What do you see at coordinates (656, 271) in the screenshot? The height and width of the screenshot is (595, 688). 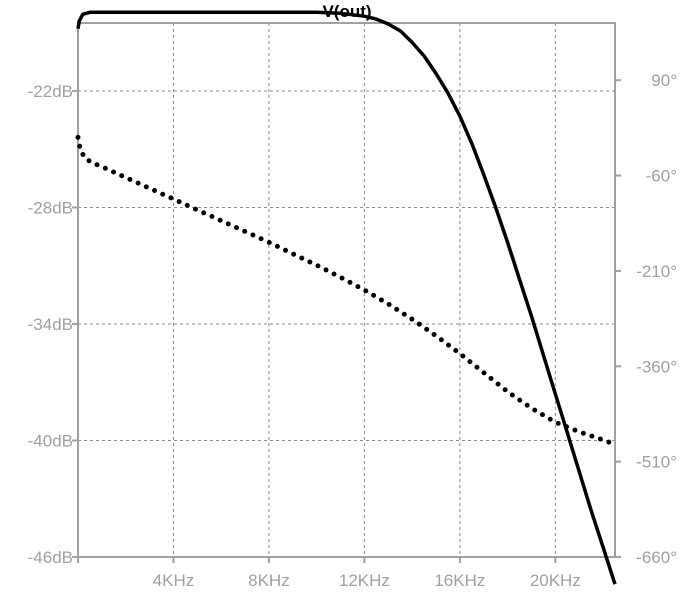 I see `y-right-tick-label: -210°` at bounding box center [656, 271].